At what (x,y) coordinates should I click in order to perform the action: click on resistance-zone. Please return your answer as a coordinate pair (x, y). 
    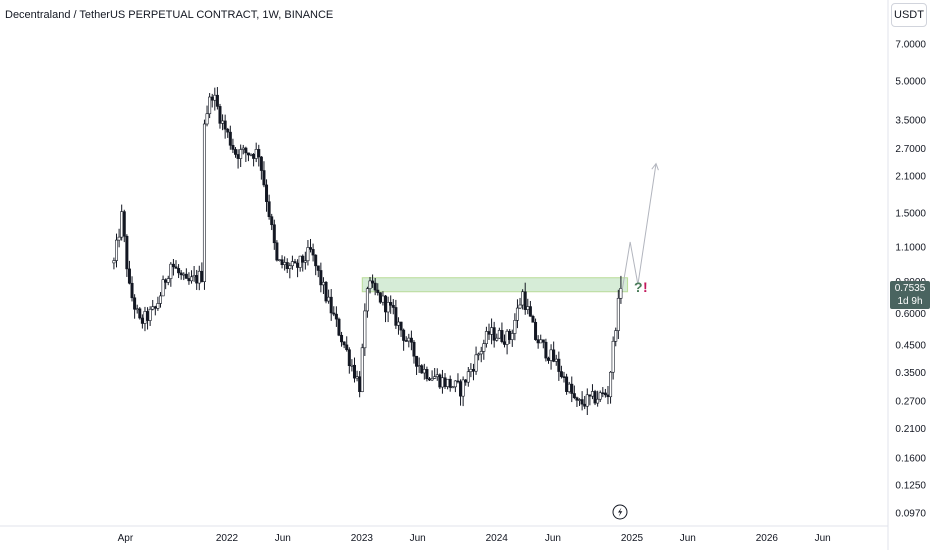
    Looking at the image, I should click on (495, 285).